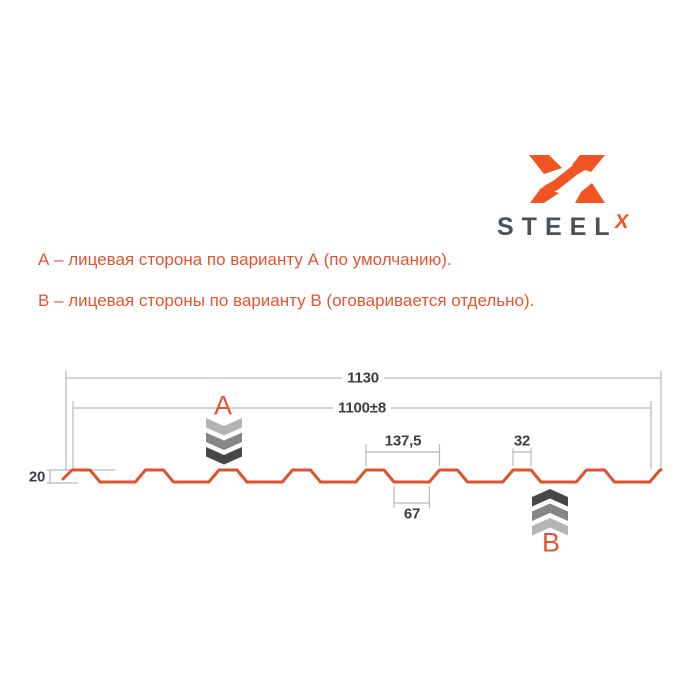  What do you see at coordinates (551, 542) in the screenshot?
I see `marker-side-b: В` at bounding box center [551, 542].